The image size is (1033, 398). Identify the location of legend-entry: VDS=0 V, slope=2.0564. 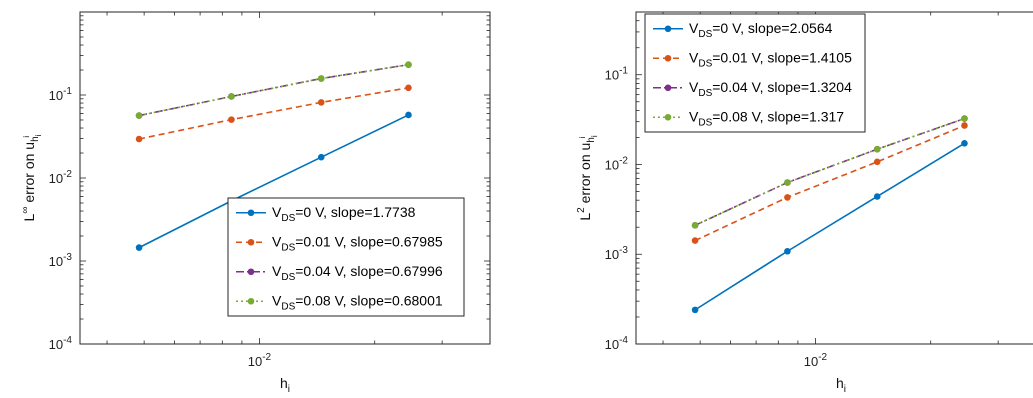
(761, 30).